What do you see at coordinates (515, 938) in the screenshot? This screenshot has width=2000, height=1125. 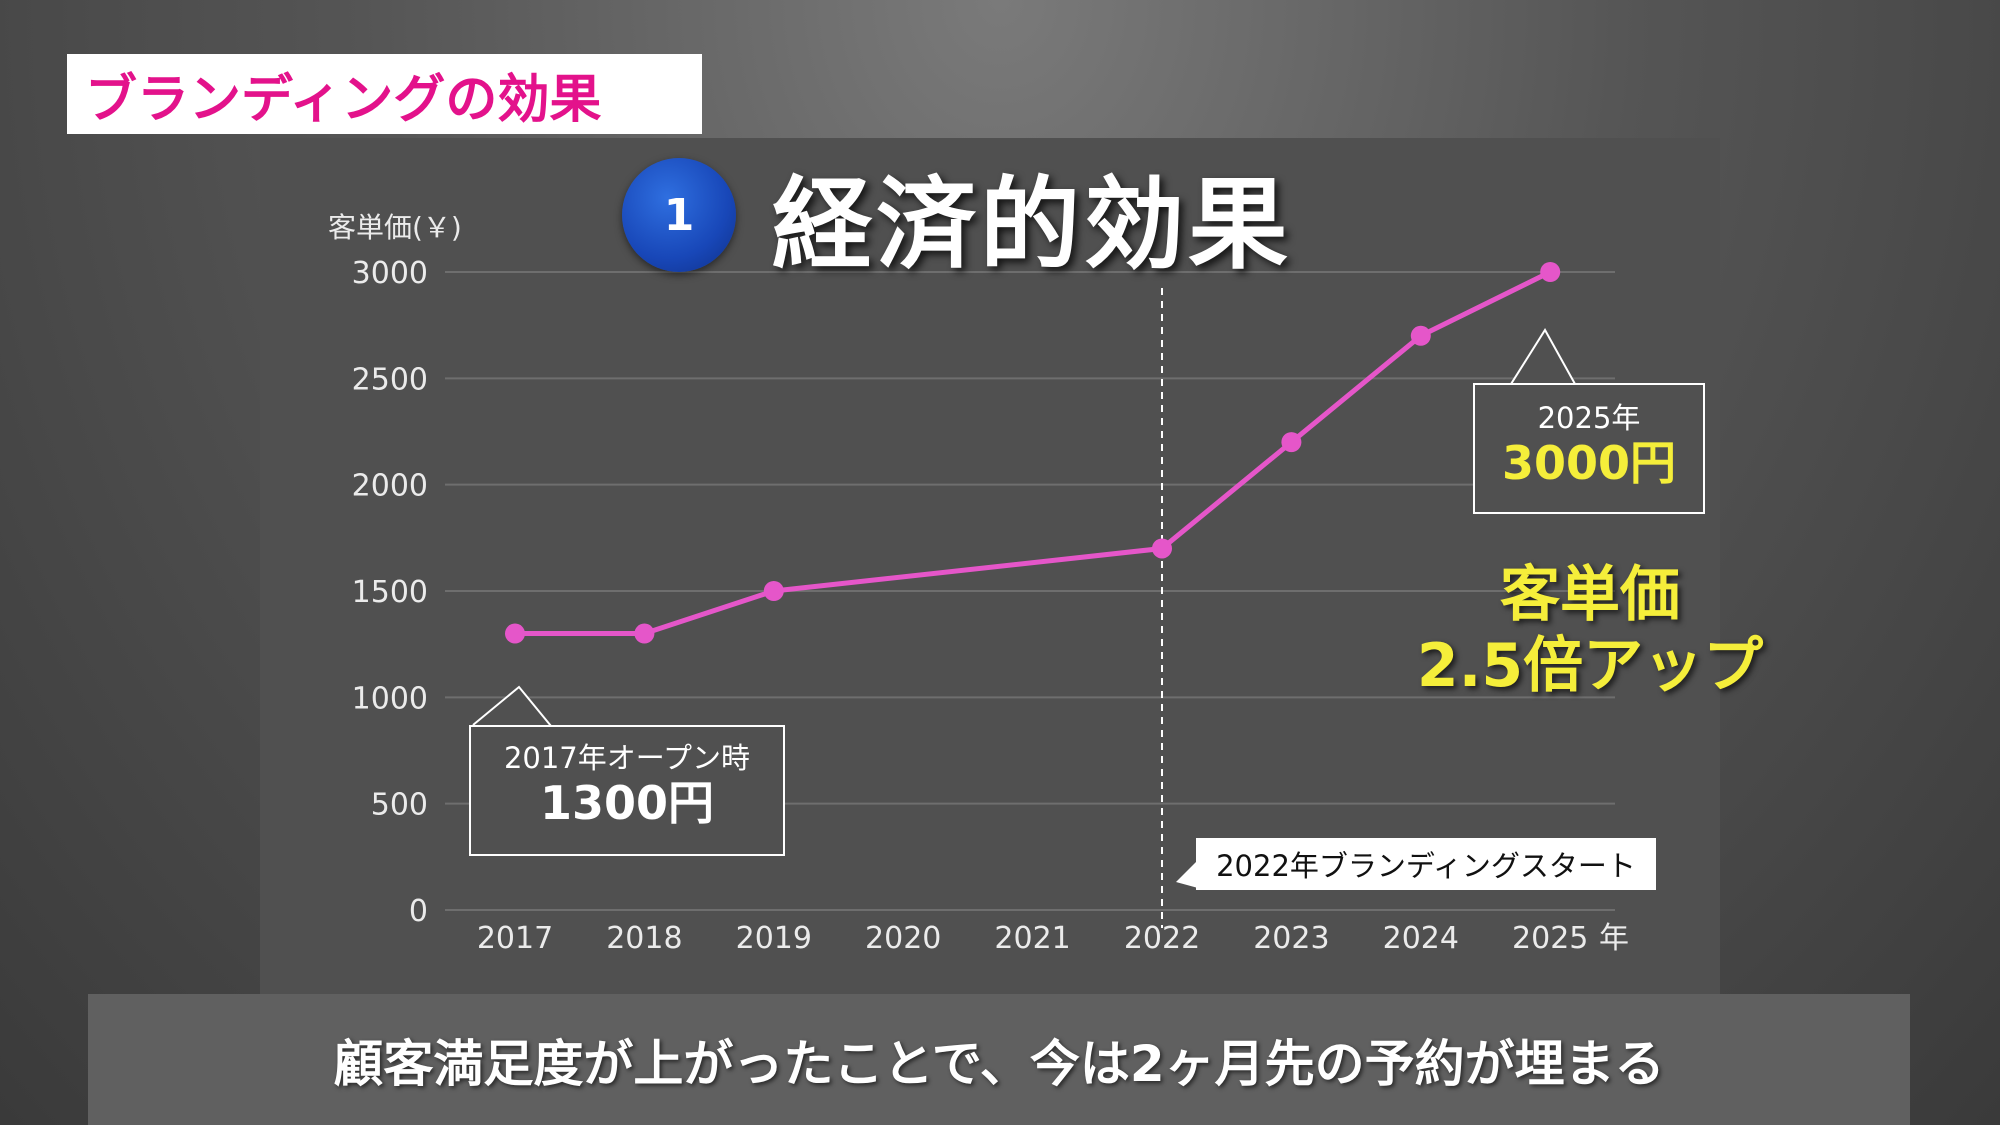 I see `x-tick-label: 2017` at bounding box center [515, 938].